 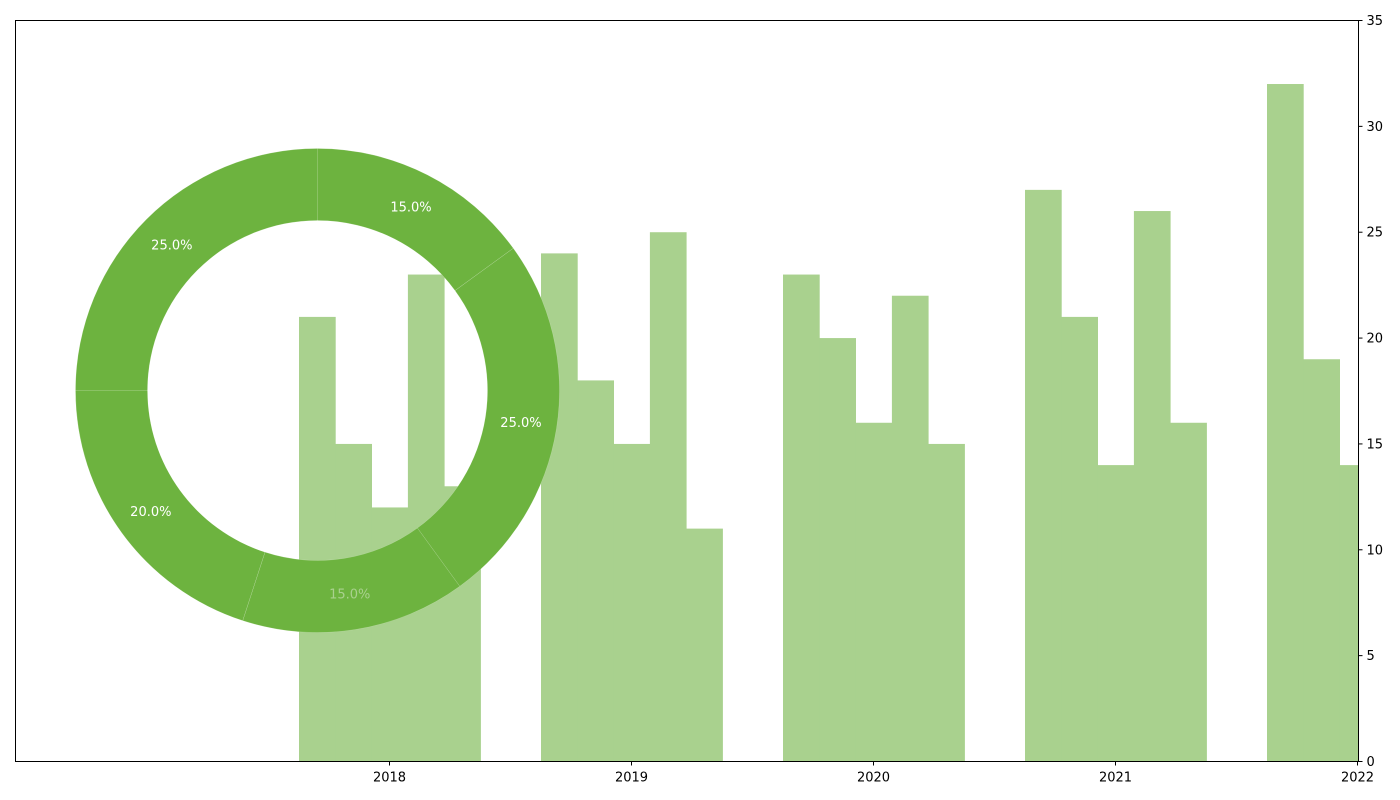 What do you see at coordinates (631, 778) in the screenshot?
I see `x-tick-label: 2019` at bounding box center [631, 778].